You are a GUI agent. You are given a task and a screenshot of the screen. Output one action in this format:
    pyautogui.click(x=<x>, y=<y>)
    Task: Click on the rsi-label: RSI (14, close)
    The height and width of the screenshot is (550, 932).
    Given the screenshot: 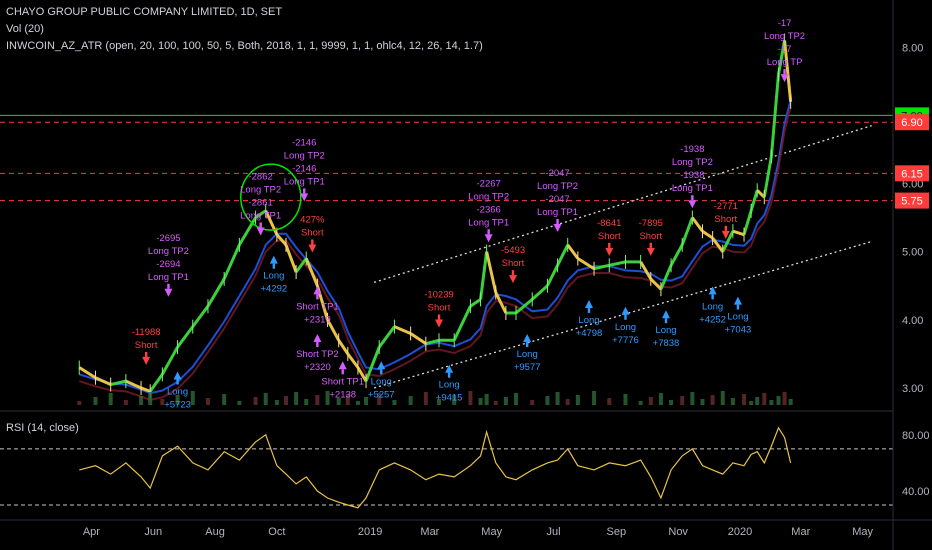 What is the action you would take?
    pyautogui.click(x=42, y=428)
    